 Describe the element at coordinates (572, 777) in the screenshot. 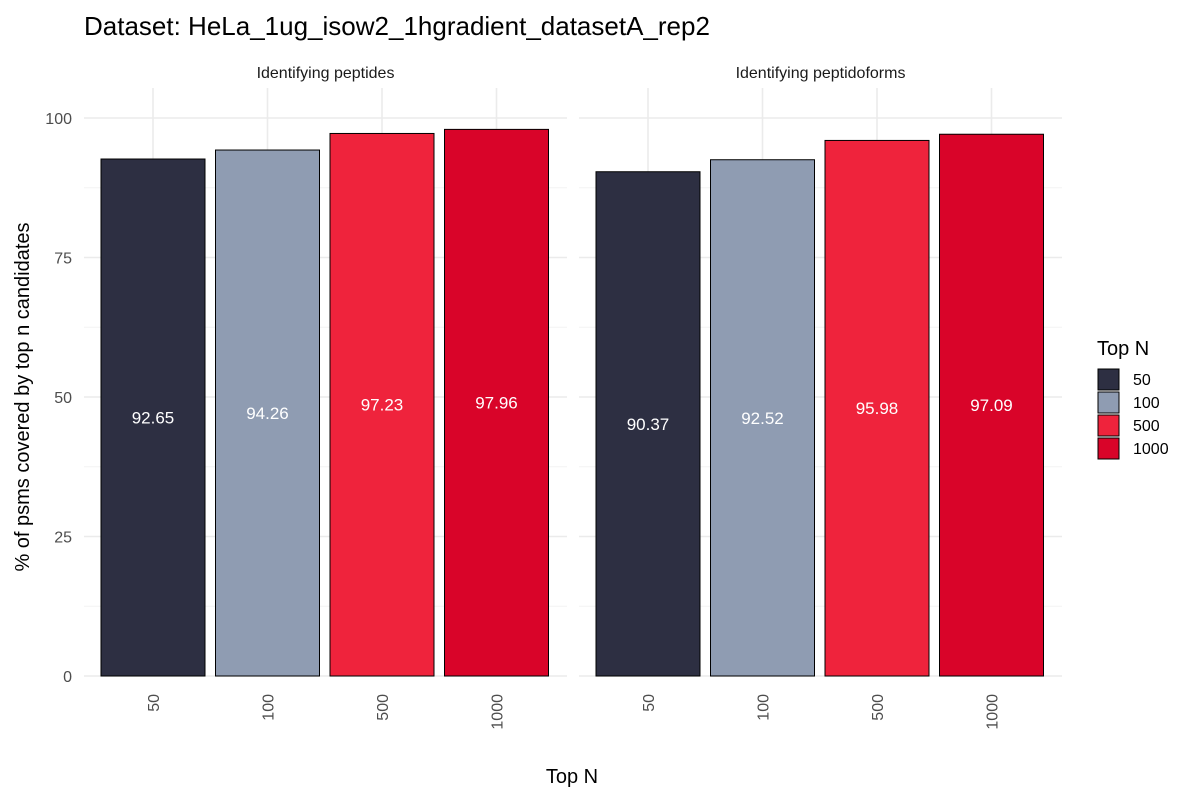

I see `x-axis-label: Top N` at that location.